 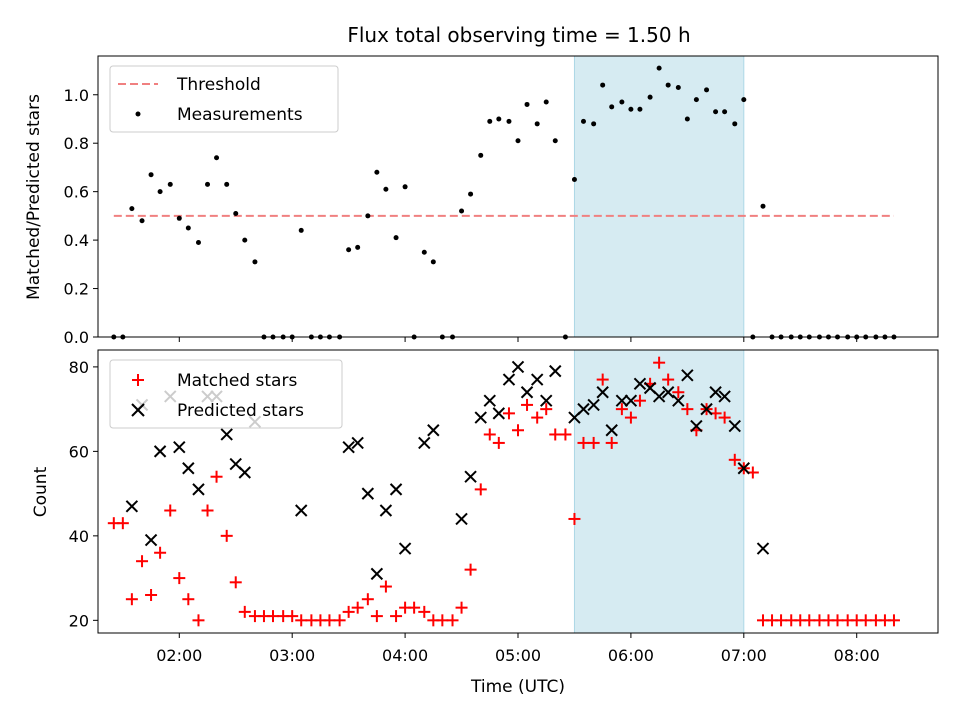 I want to click on ratio-legend: Threshold Measurements, so click(x=224, y=99).